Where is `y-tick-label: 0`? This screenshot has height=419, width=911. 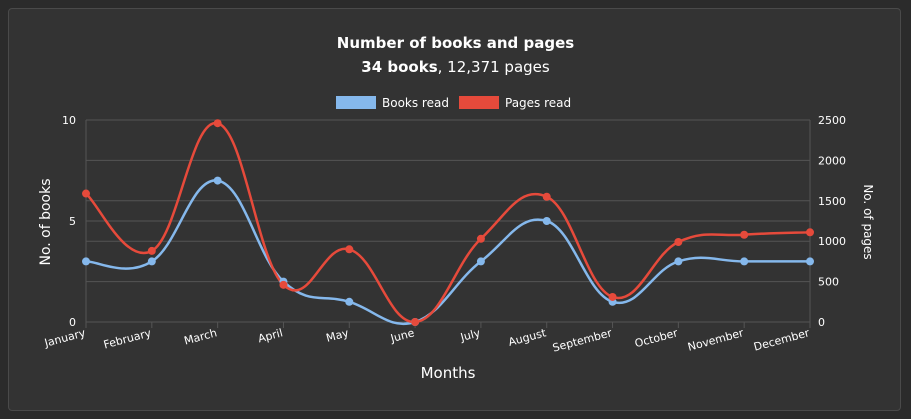
y-tick-label: 0 is located at coordinates (72, 322).